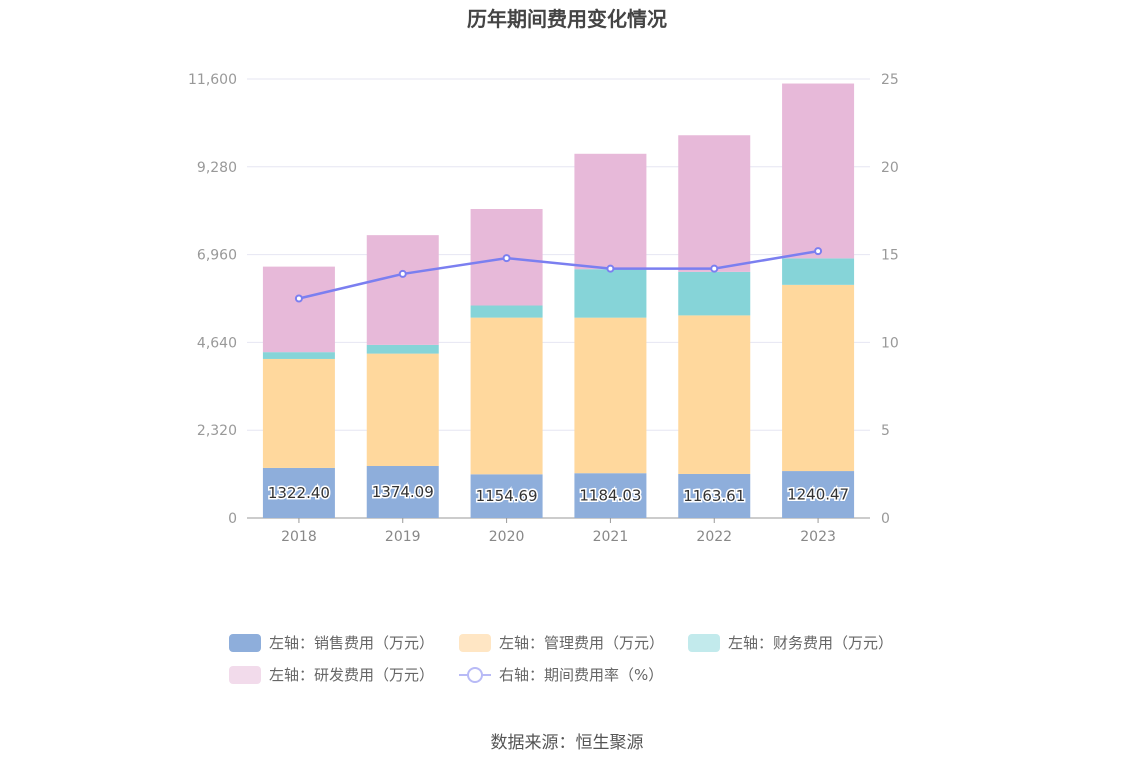  What do you see at coordinates (232, 519) in the screenshot?
I see `left-tick-label: 0` at bounding box center [232, 519].